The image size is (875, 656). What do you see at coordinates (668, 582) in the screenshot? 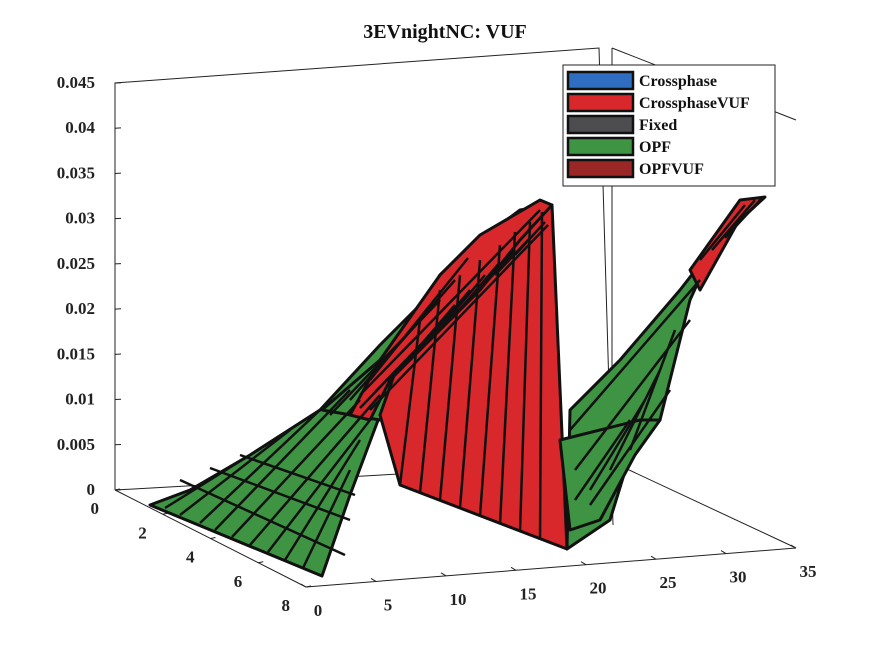
I see `x-tick-label: 25` at bounding box center [668, 582].